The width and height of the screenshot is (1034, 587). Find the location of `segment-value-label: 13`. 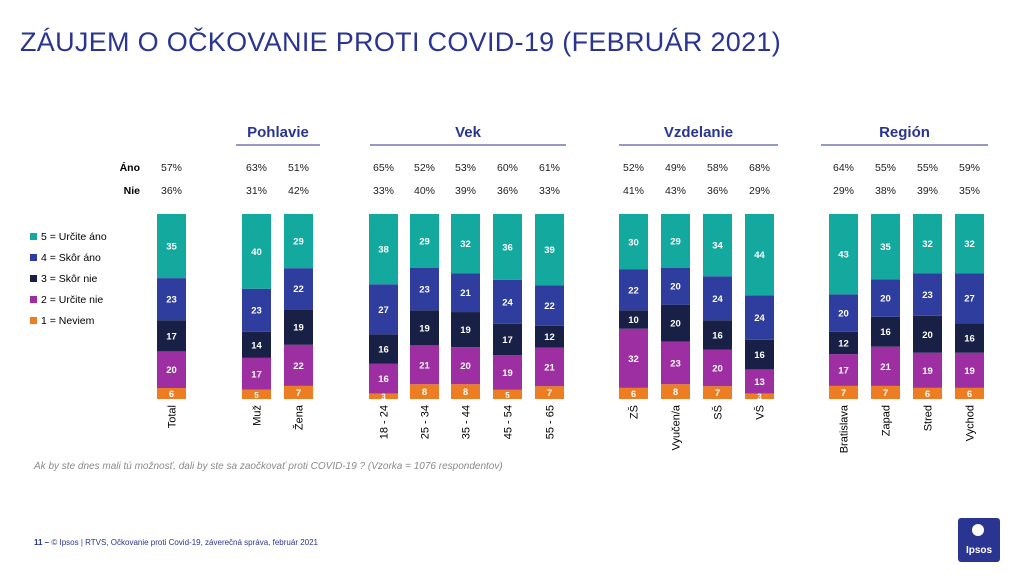

segment-value-label: 13 is located at coordinates (759, 382).